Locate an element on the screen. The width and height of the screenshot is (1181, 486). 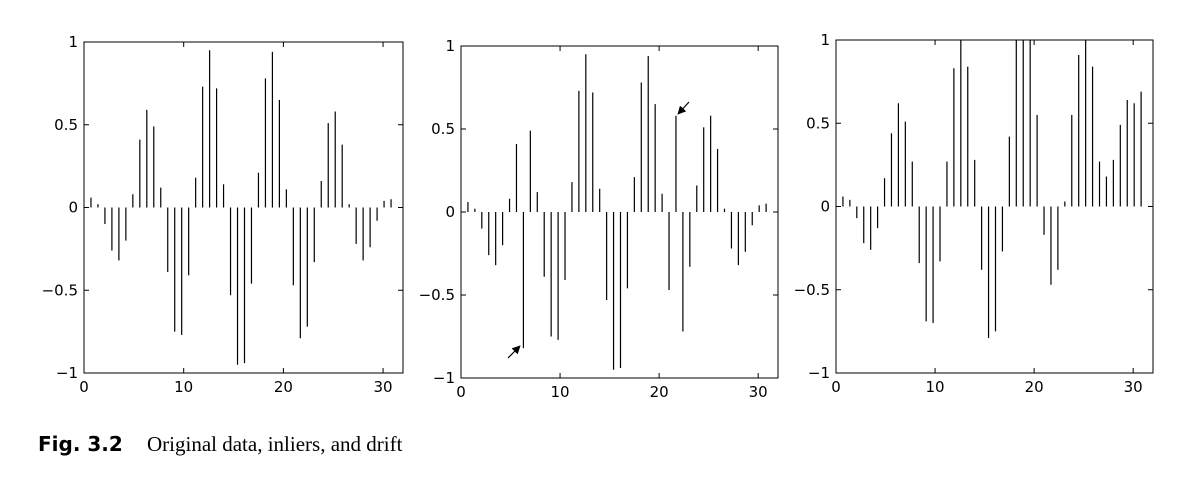
caption-text: Original data, inliers, and drift is located at coordinates (275, 444).